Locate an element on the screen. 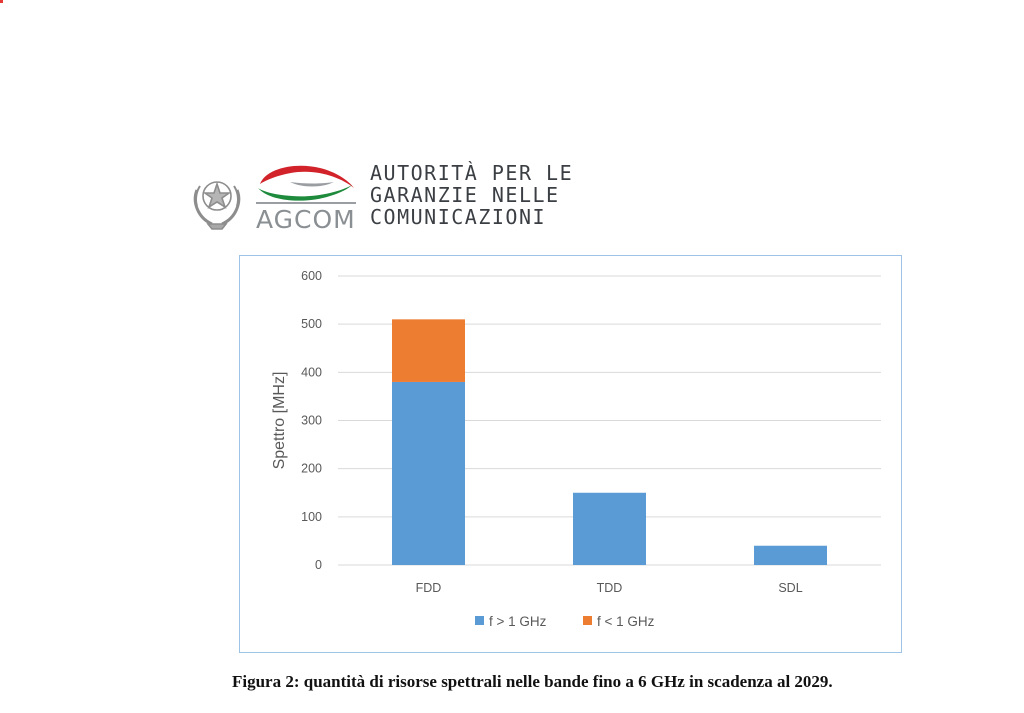 The width and height of the screenshot is (1024, 713). italian-republic-emblem-icon is located at coordinates (217, 205).